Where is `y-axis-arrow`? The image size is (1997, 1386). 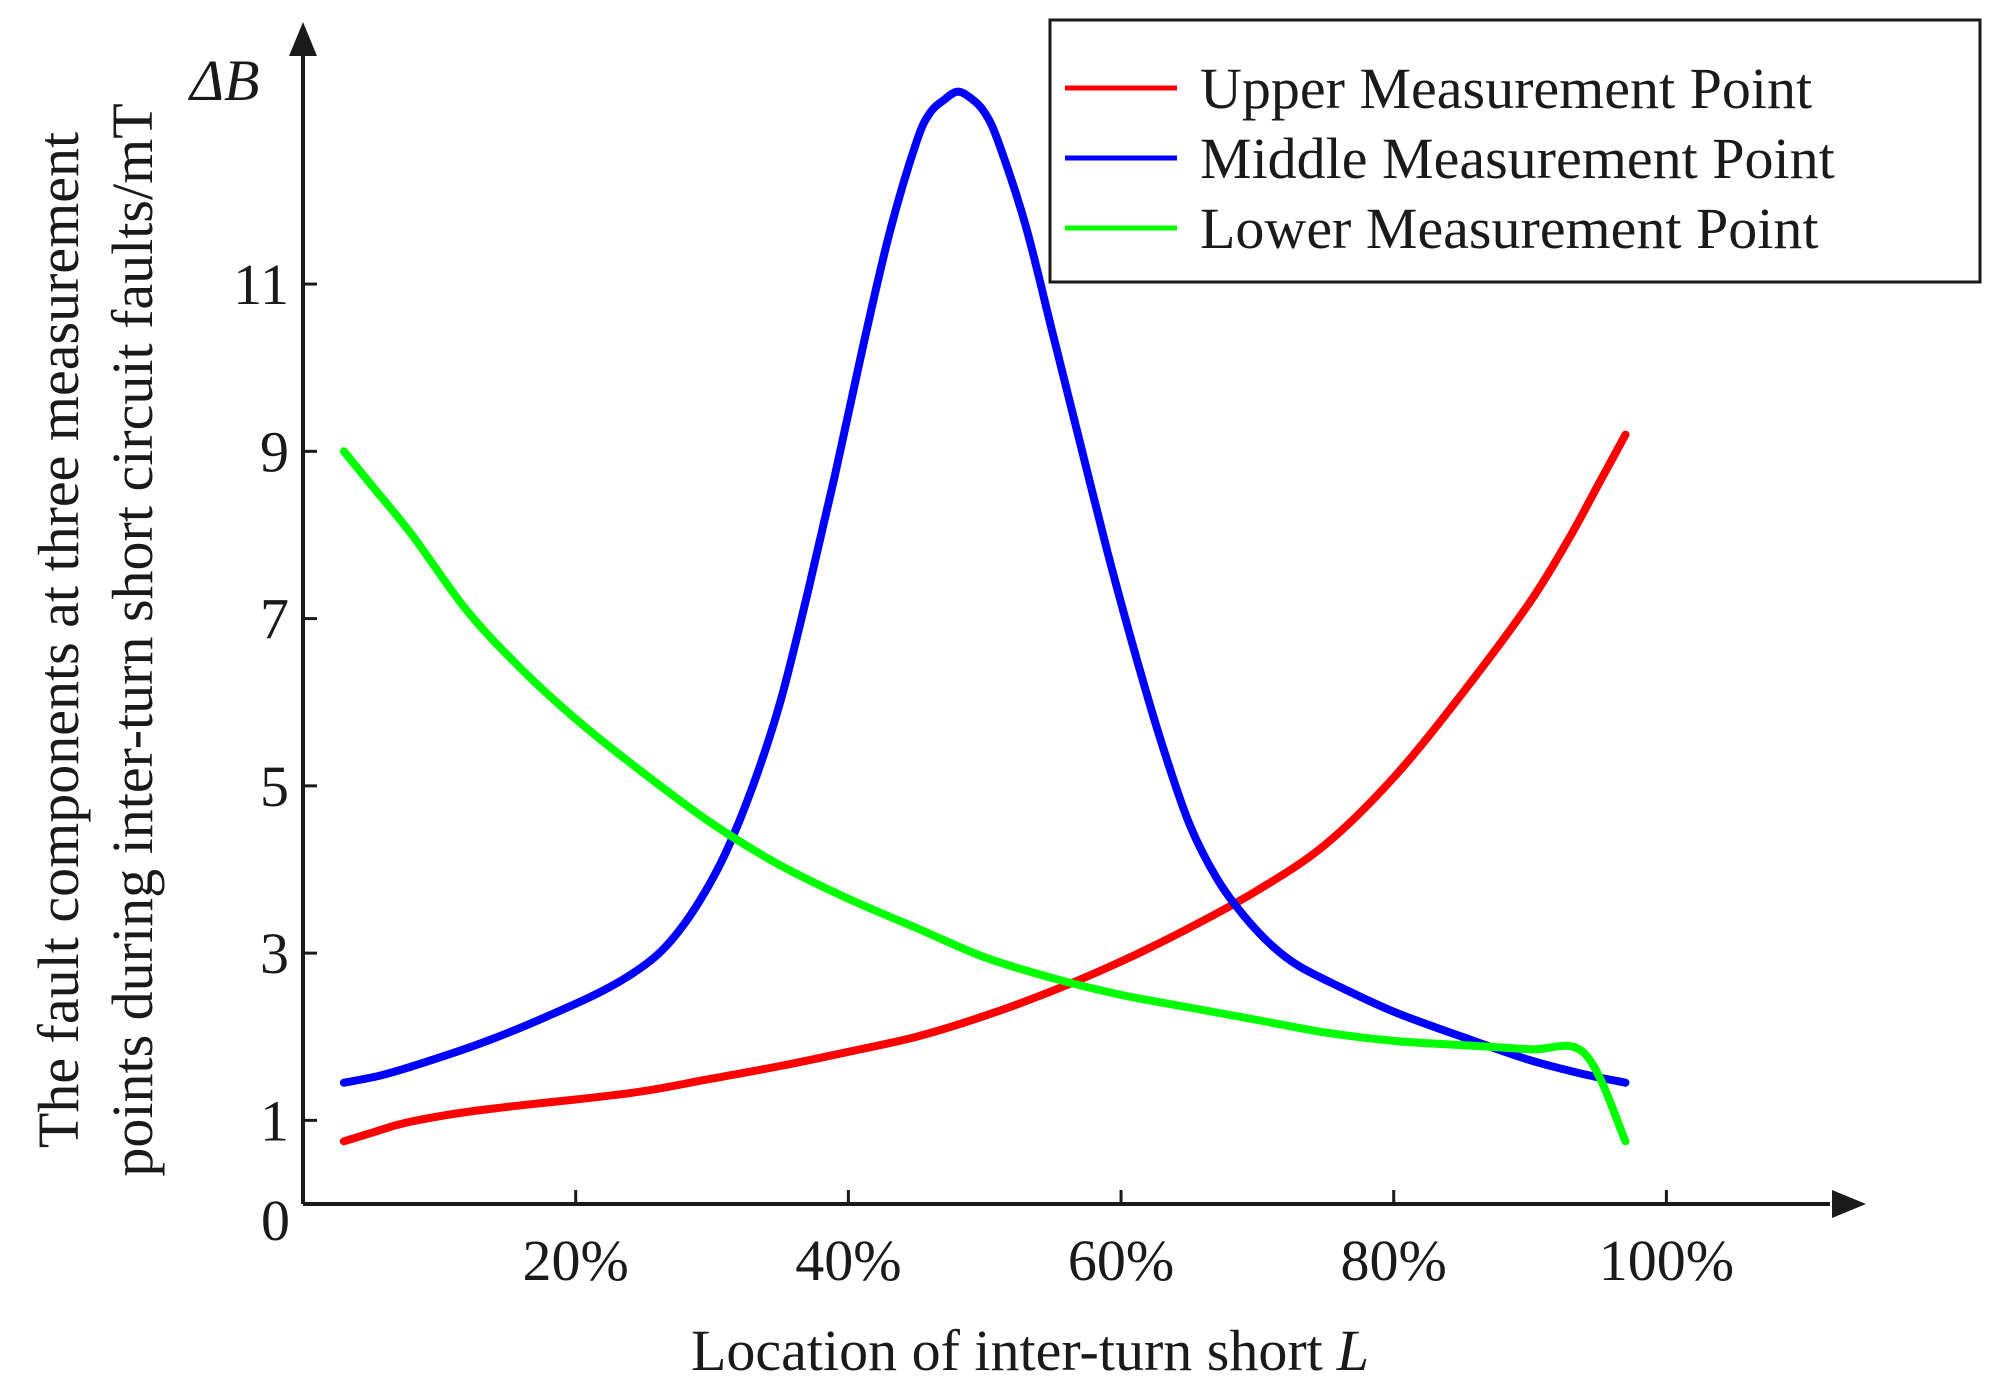 y-axis-arrow is located at coordinates (303, 39).